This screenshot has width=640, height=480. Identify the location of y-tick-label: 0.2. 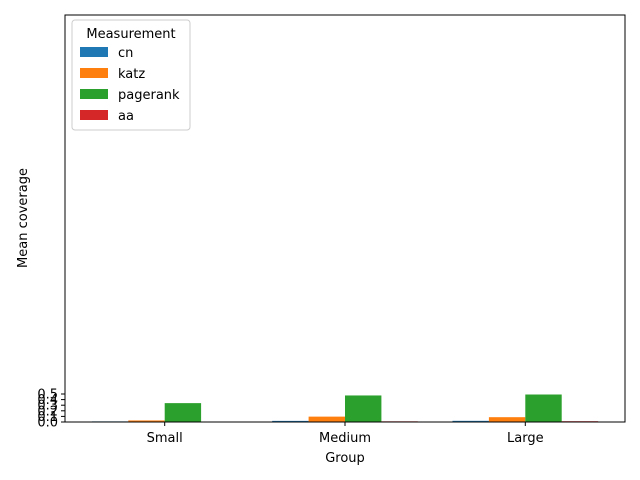
(47, 411).